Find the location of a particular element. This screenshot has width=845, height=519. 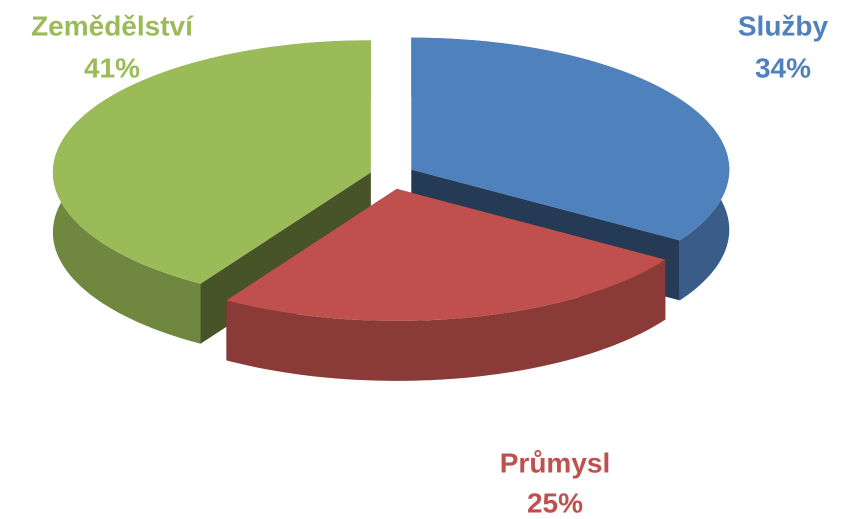

category-label: Služby is located at coordinates (783, 25).